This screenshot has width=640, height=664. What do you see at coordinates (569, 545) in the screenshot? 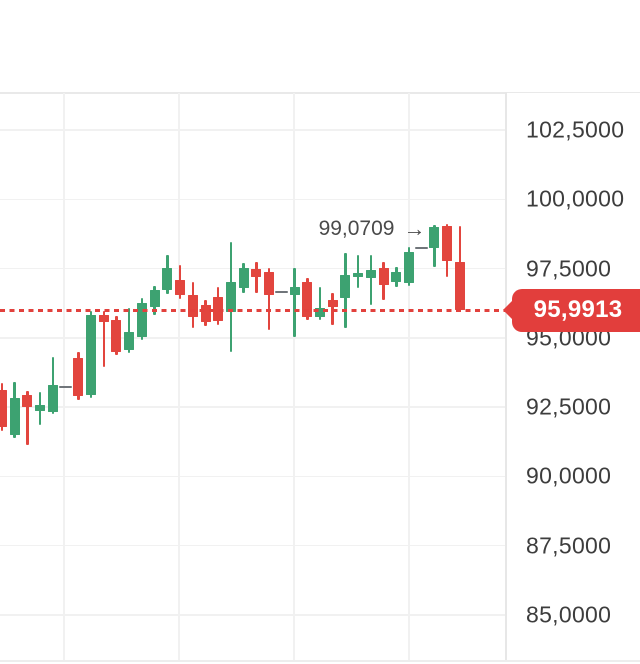
I see `axis-tick-label: 87,5000` at bounding box center [569, 545].